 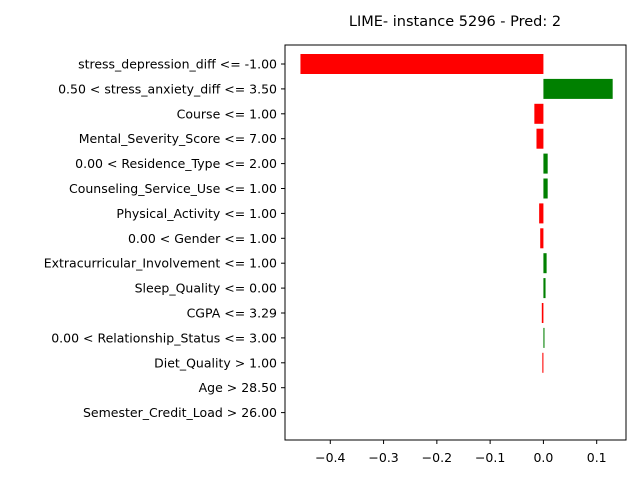 I want to click on y-tick-label: 0.50 < stress_anxiety_diff <= 3.50, so click(x=167, y=88).